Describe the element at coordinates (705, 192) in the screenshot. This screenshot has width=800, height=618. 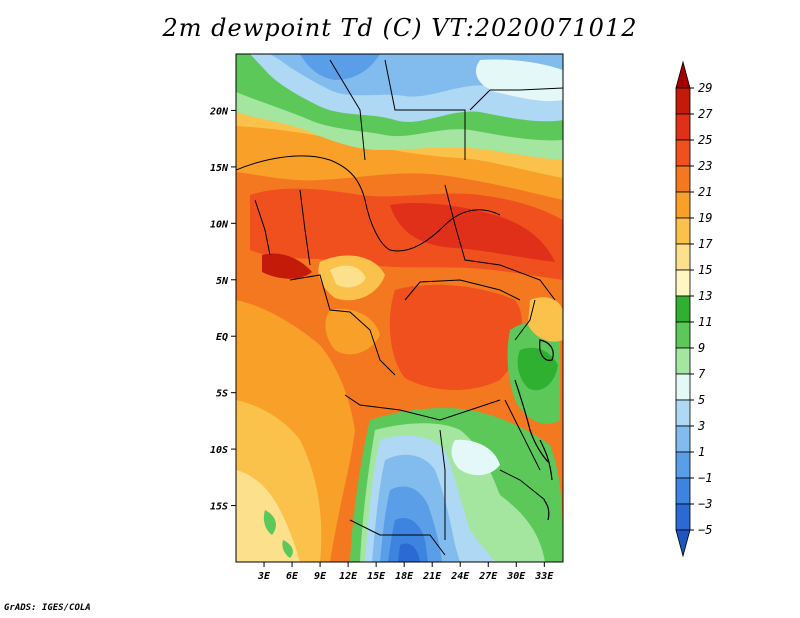
I see `colorbar-label: 21` at that location.